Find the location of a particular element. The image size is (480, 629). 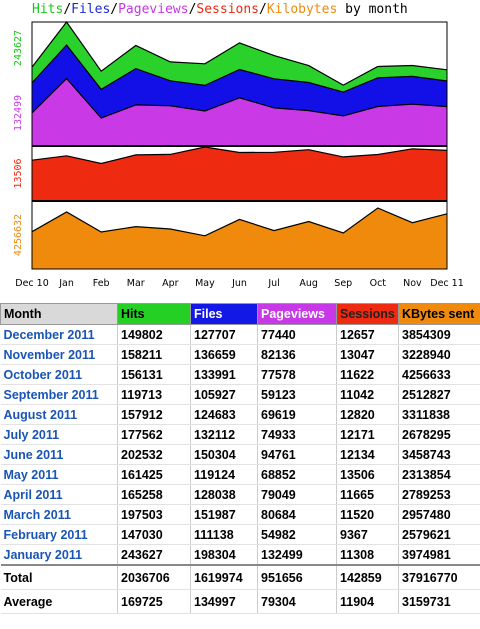

summary-cell-month: Total is located at coordinates (59, 577).